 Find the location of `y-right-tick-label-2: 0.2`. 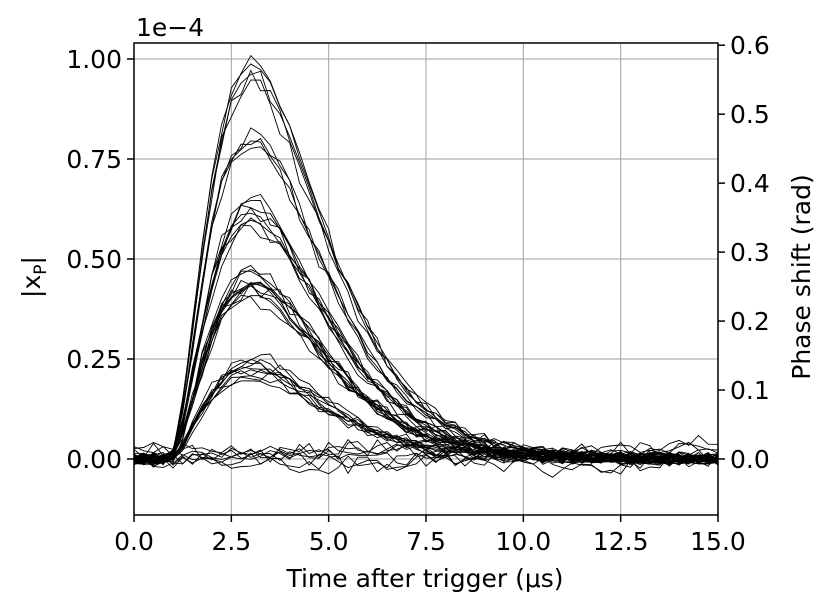

y-right-tick-label-2: 0.2 is located at coordinates (750, 321).